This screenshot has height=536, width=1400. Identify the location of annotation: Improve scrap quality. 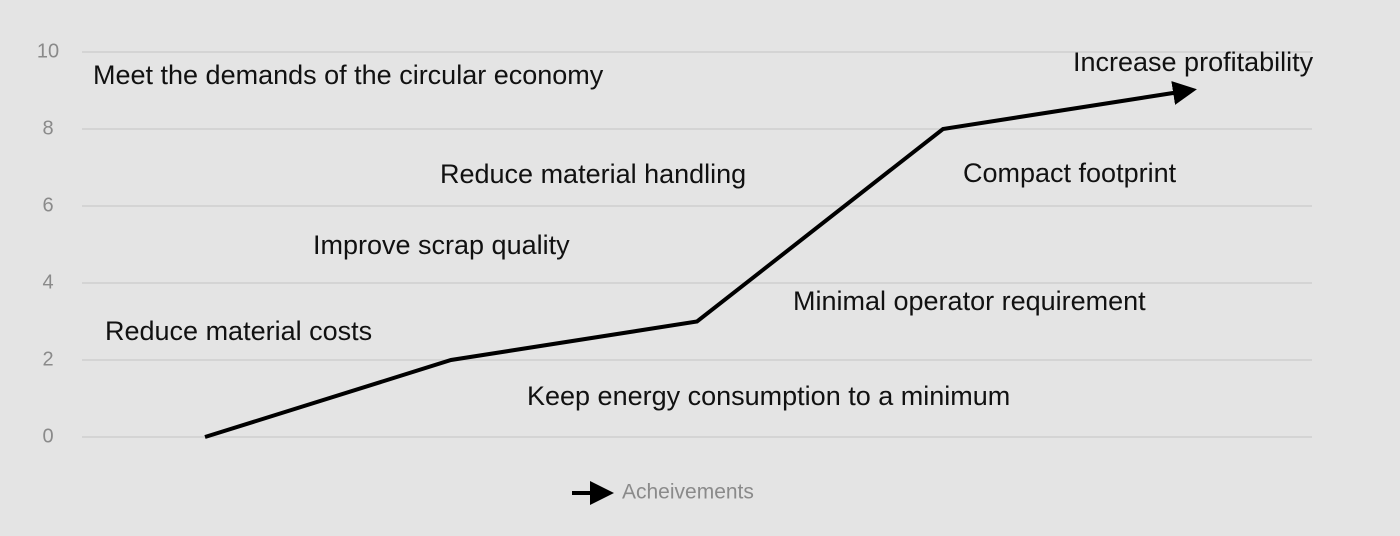
(441, 245).